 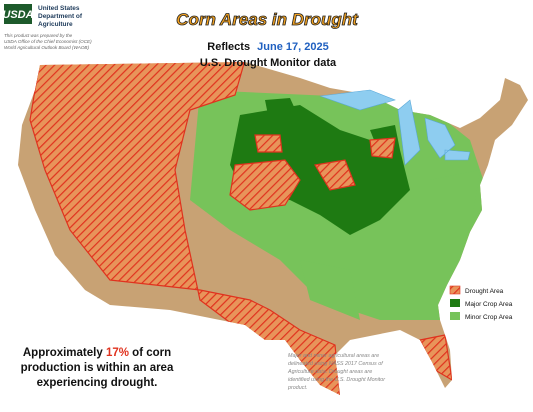 What do you see at coordinates (64, 353) in the screenshot?
I see `summary-text: Approximately` at bounding box center [64, 353].